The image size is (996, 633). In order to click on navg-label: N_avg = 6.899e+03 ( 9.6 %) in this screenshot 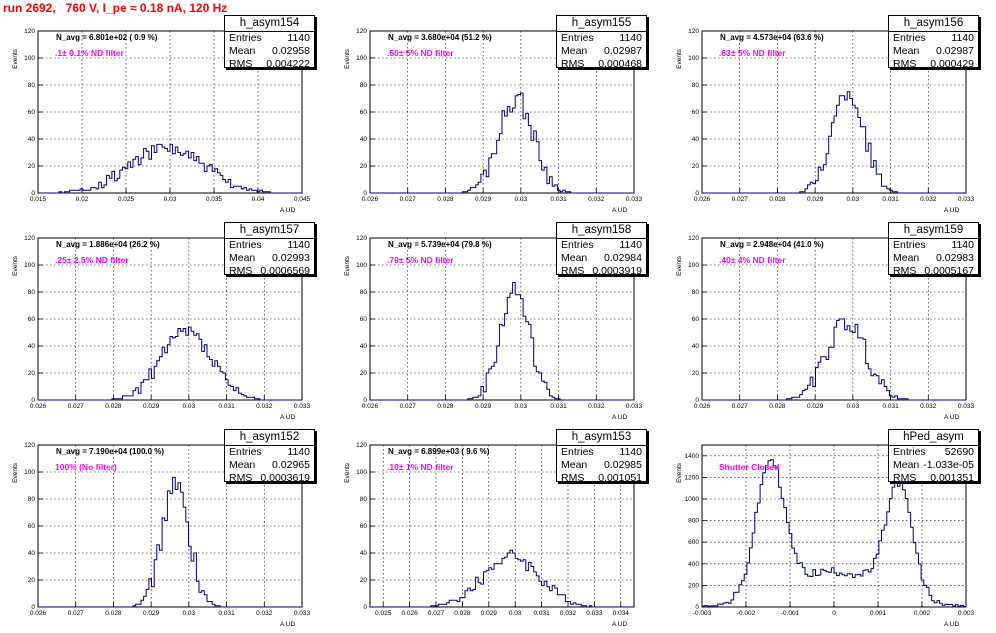, I will do `click(439, 451)`.